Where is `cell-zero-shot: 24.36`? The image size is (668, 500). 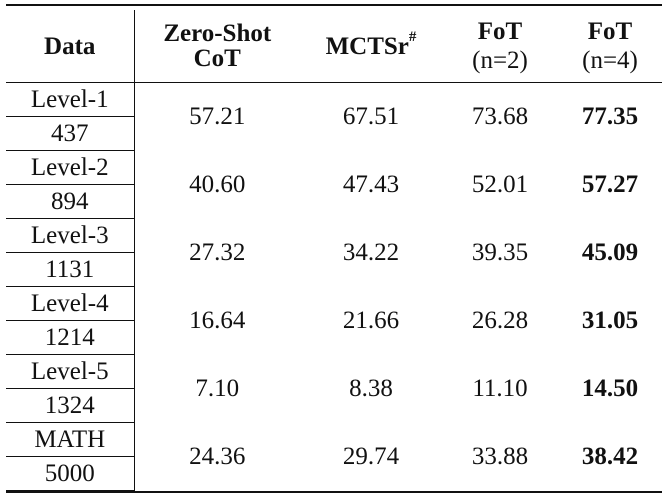 cell-zero-shot: 24.36 is located at coordinates (217, 456).